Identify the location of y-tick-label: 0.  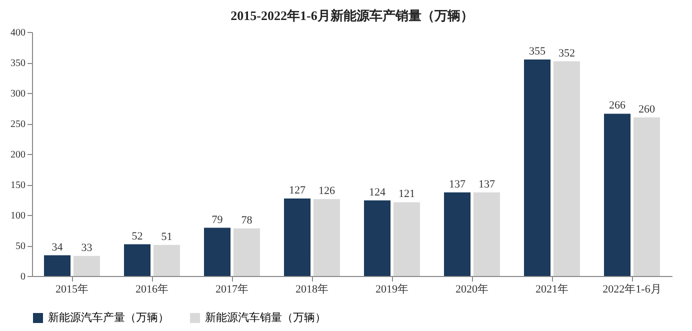
(23, 277).